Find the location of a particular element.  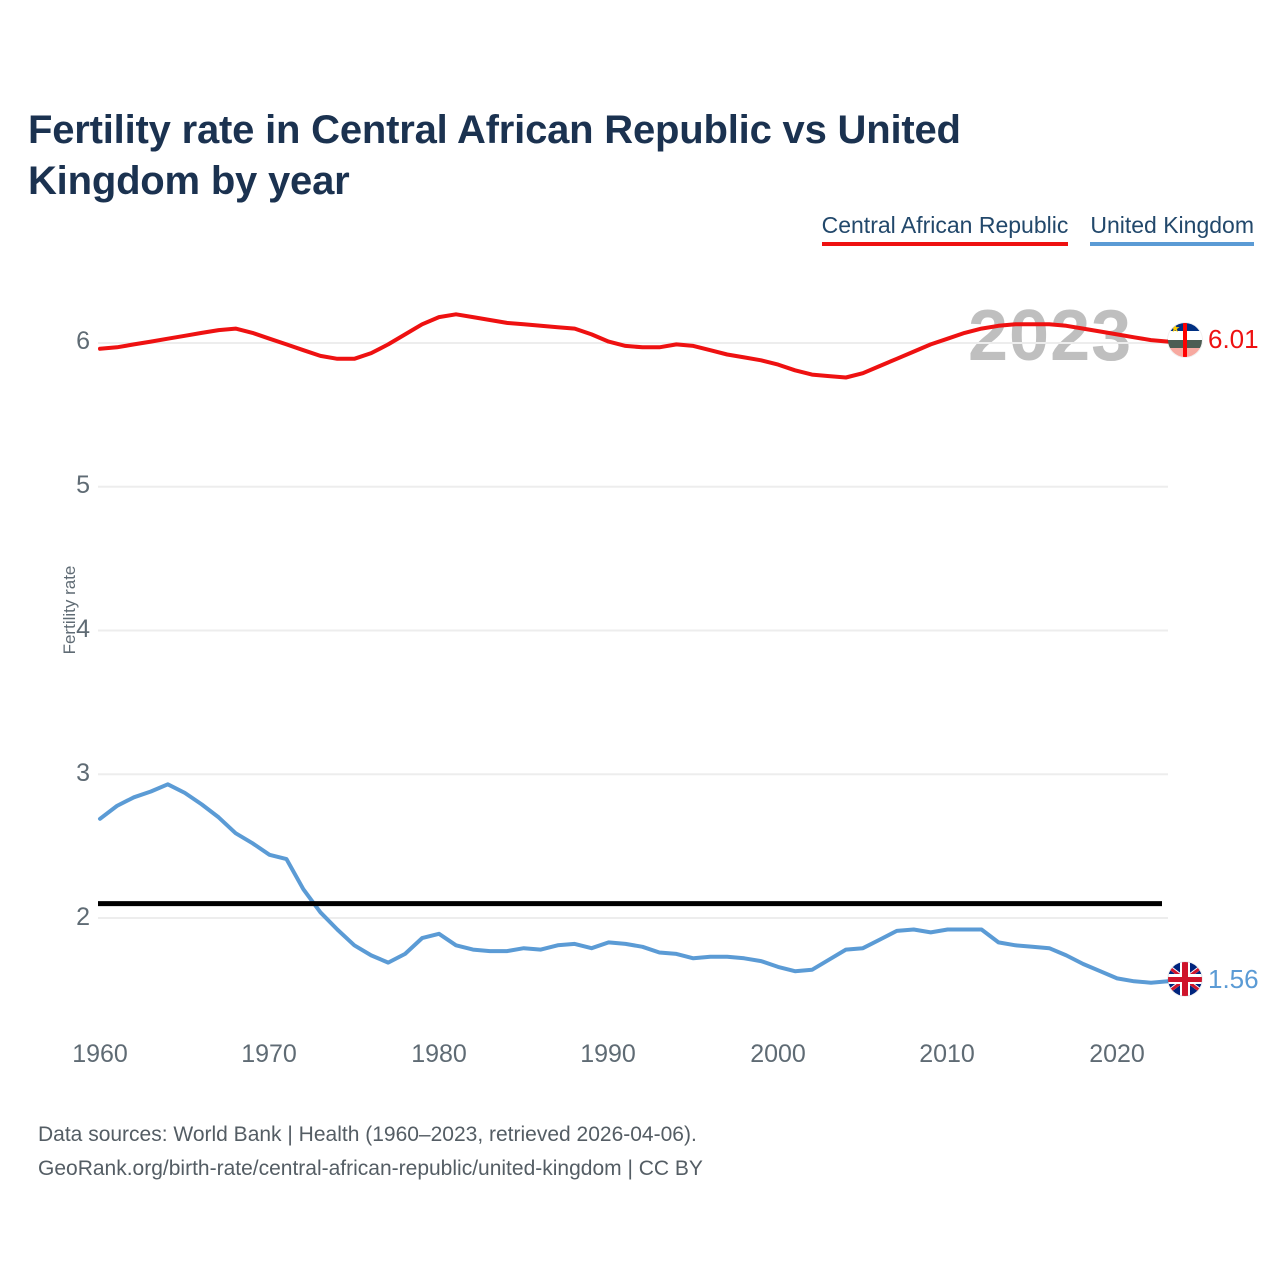

end-label-united-kingdom: 1.56 is located at coordinates (1213, 979).